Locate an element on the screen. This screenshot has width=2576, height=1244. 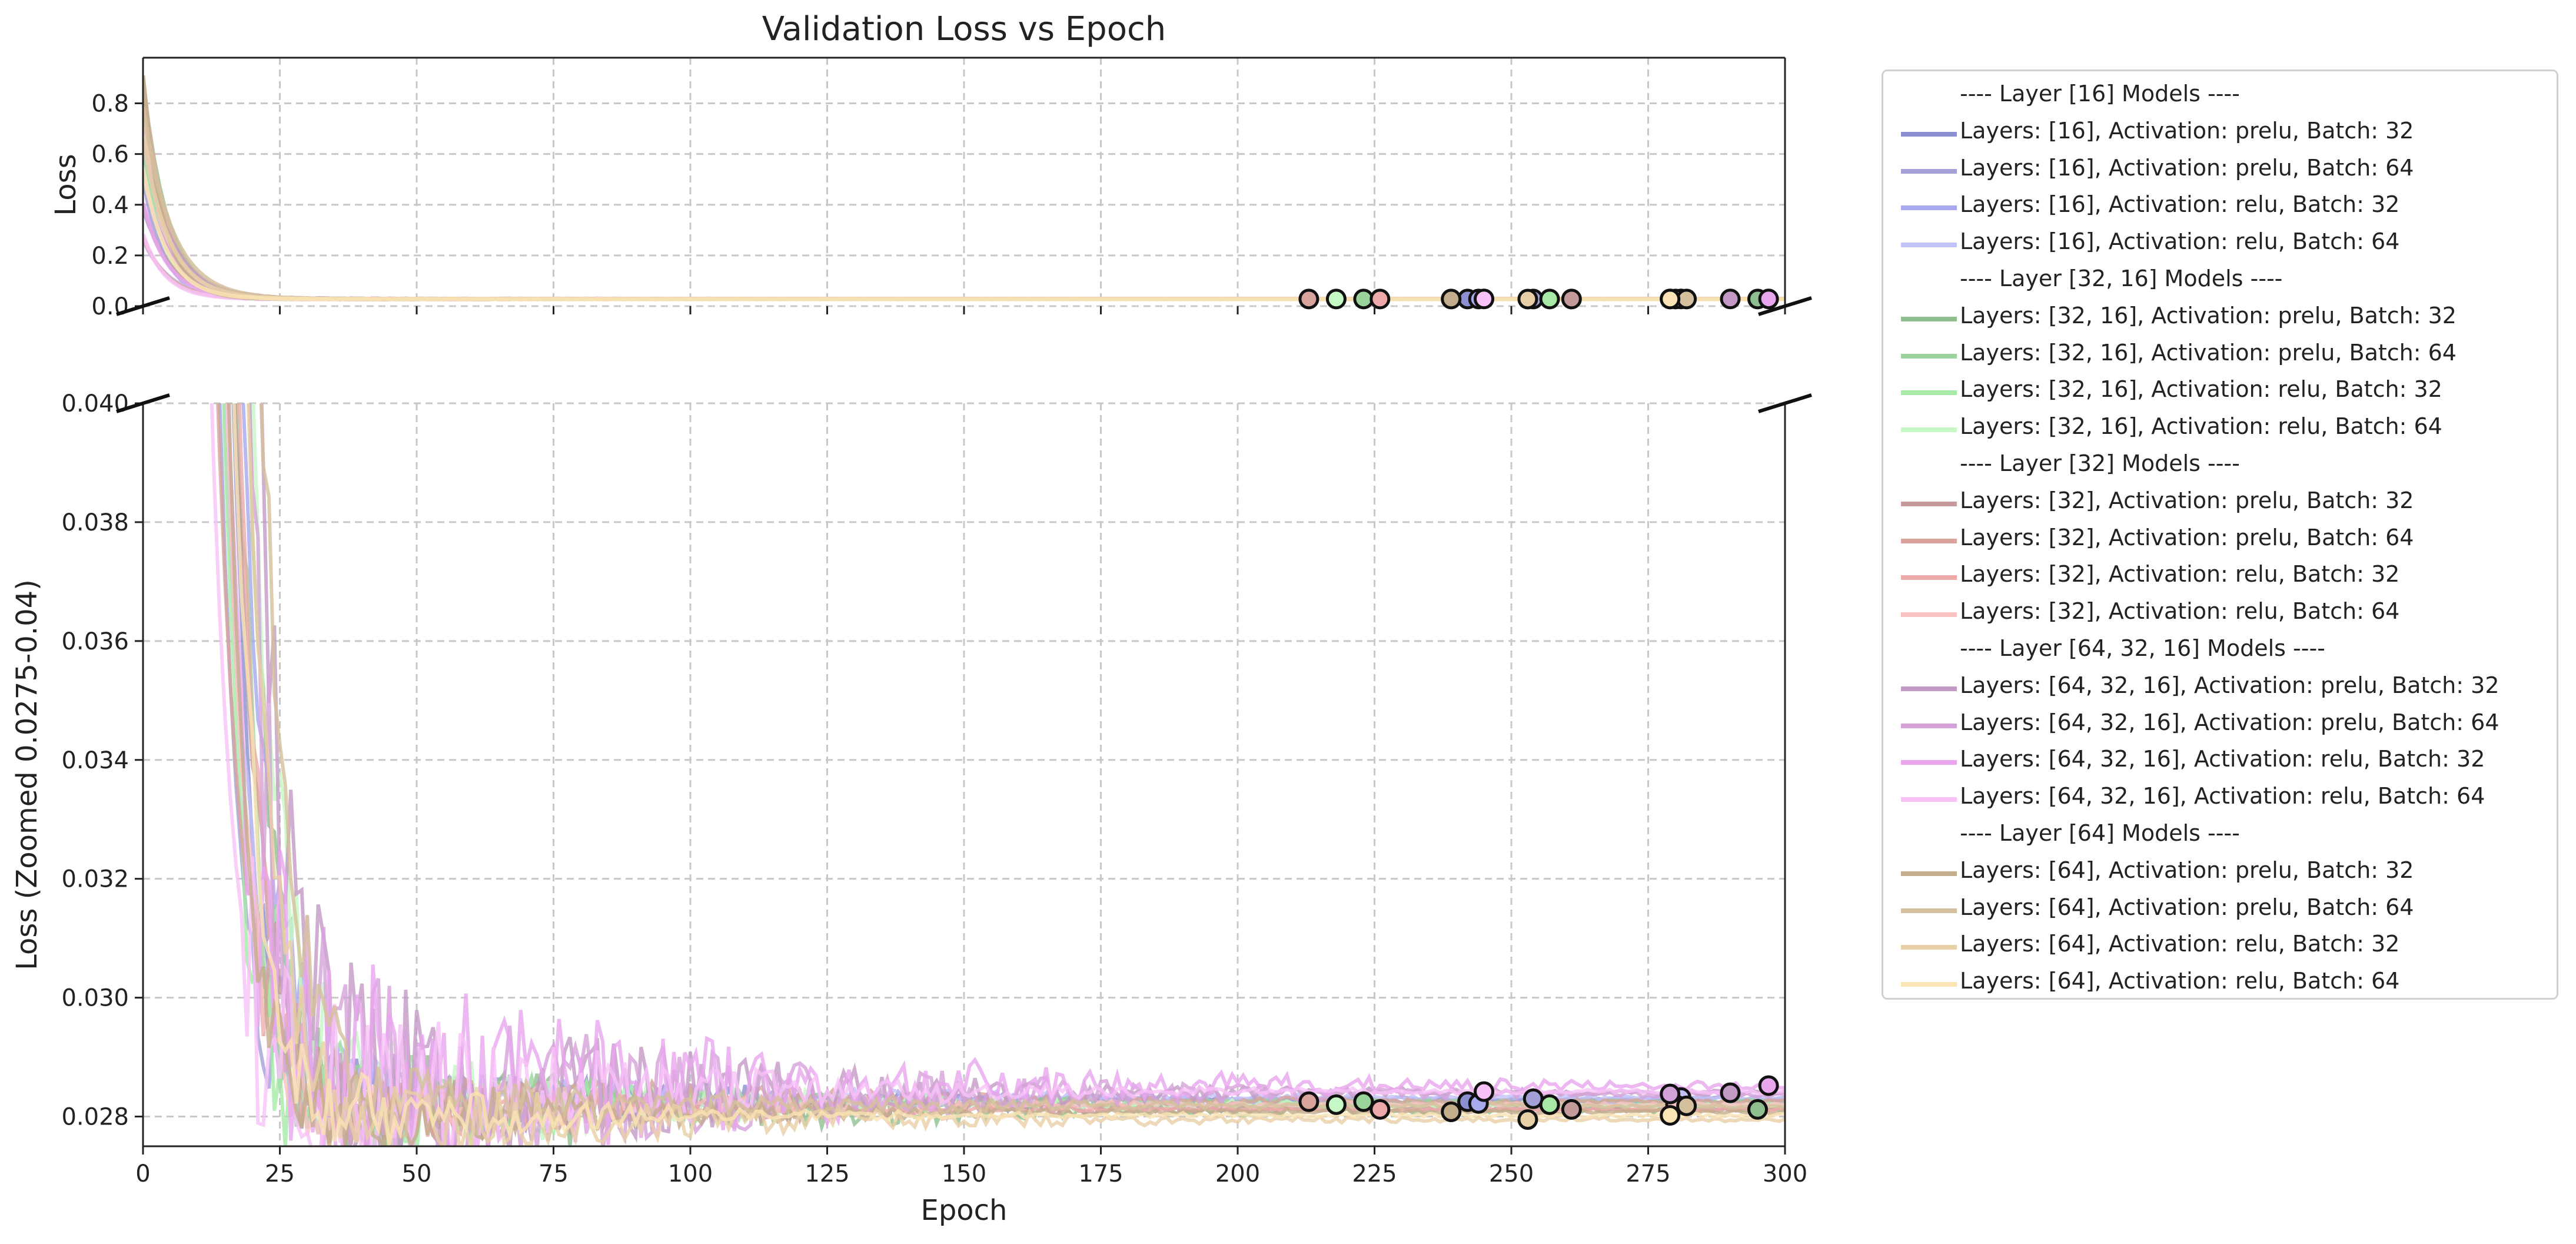
axis-break-mark is located at coordinates (143, 306).